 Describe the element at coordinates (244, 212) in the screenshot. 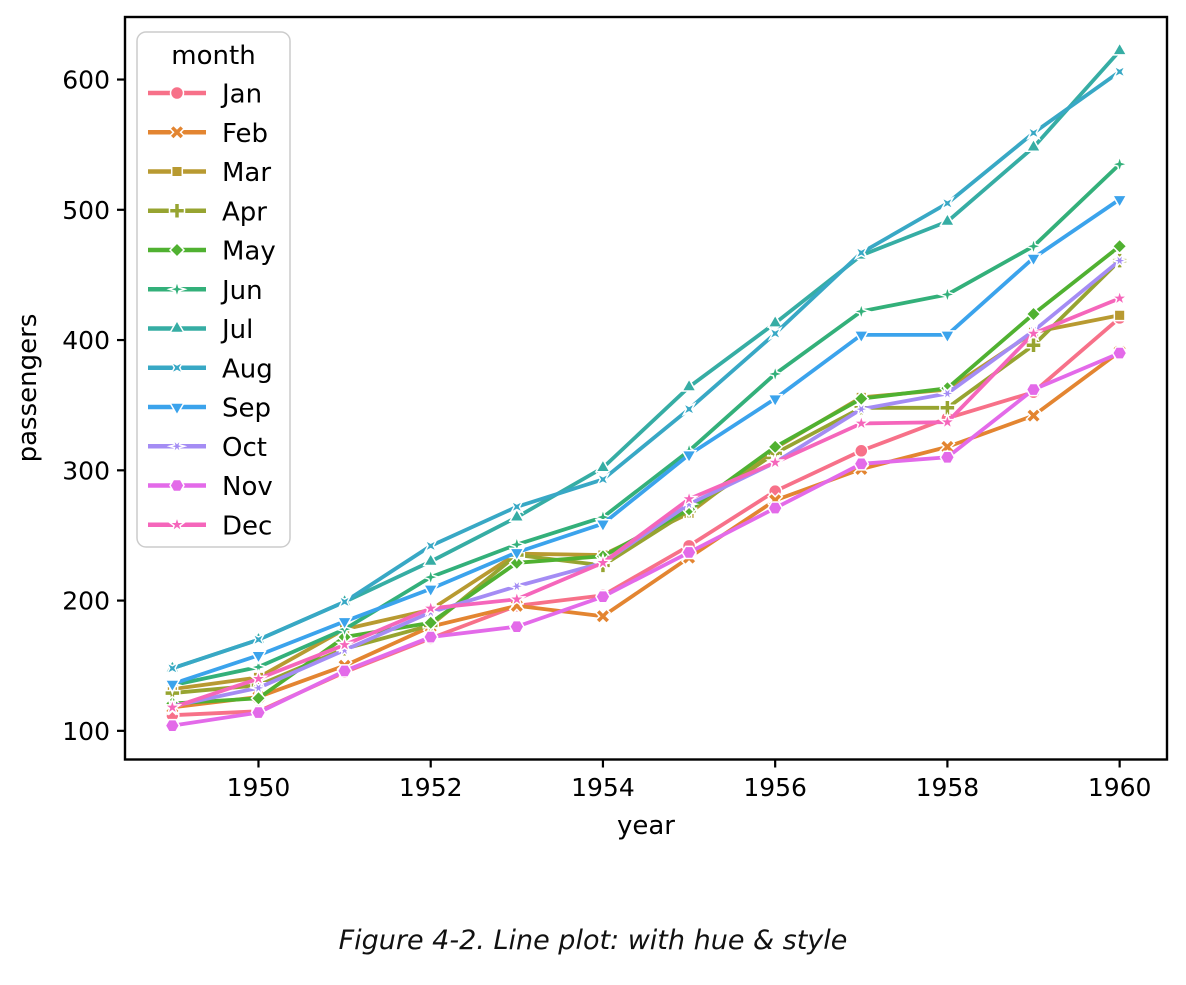

I see `legend-label-apr: Apr` at that location.